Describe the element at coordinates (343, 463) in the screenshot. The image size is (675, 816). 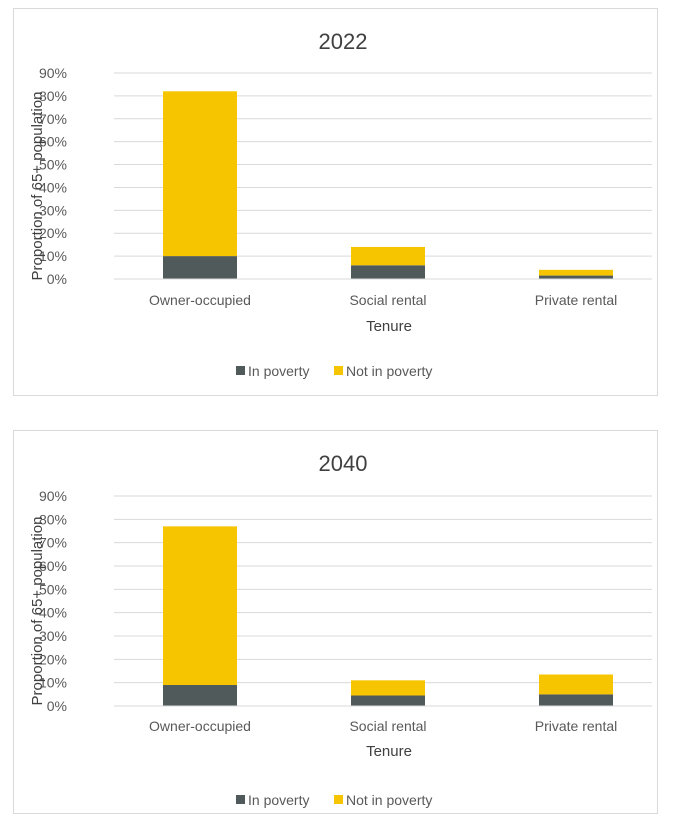
I see `chart-title: 2040` at that location.